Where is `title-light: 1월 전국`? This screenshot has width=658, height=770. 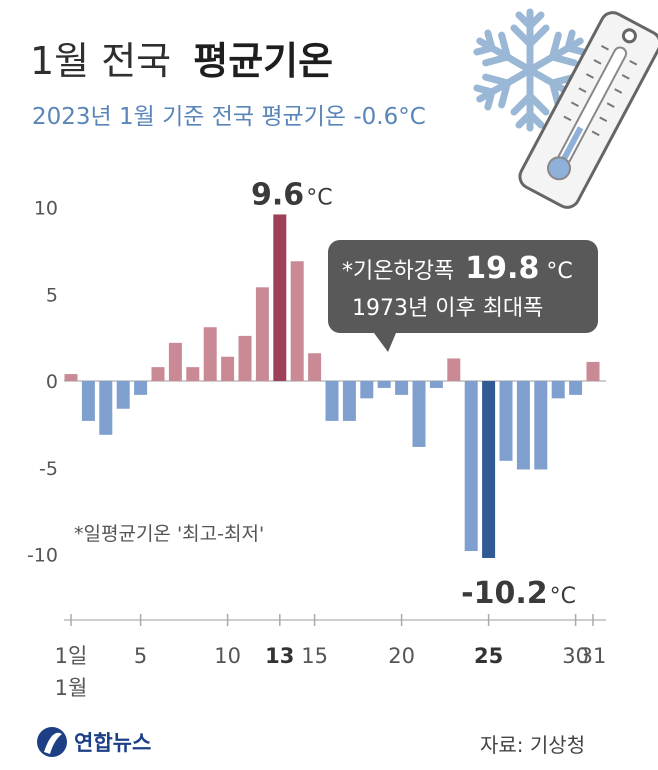 title-light: 1월 전국 is located at coordinates (100, 61).